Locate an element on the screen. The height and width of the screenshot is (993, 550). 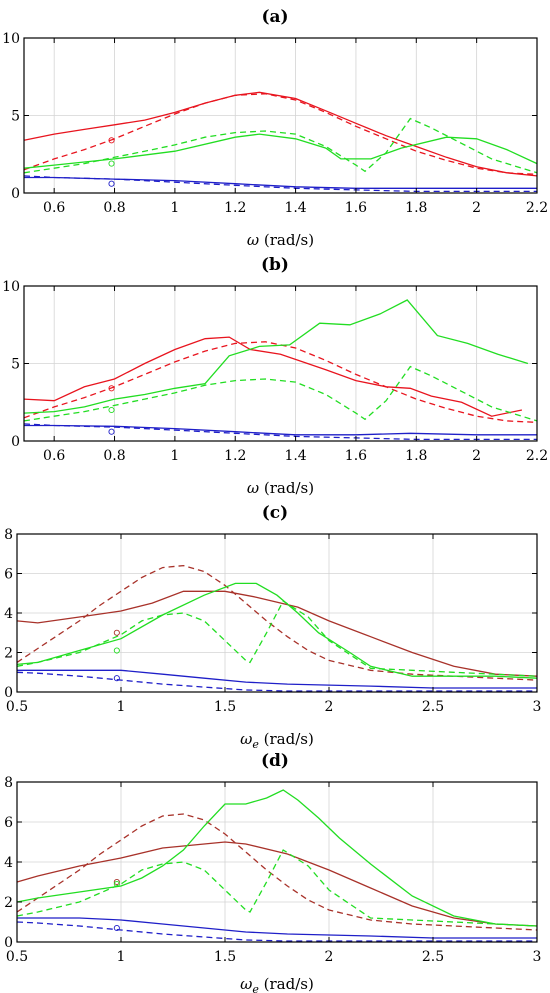
panel-label: (c) is located at coordinates (275, 513).